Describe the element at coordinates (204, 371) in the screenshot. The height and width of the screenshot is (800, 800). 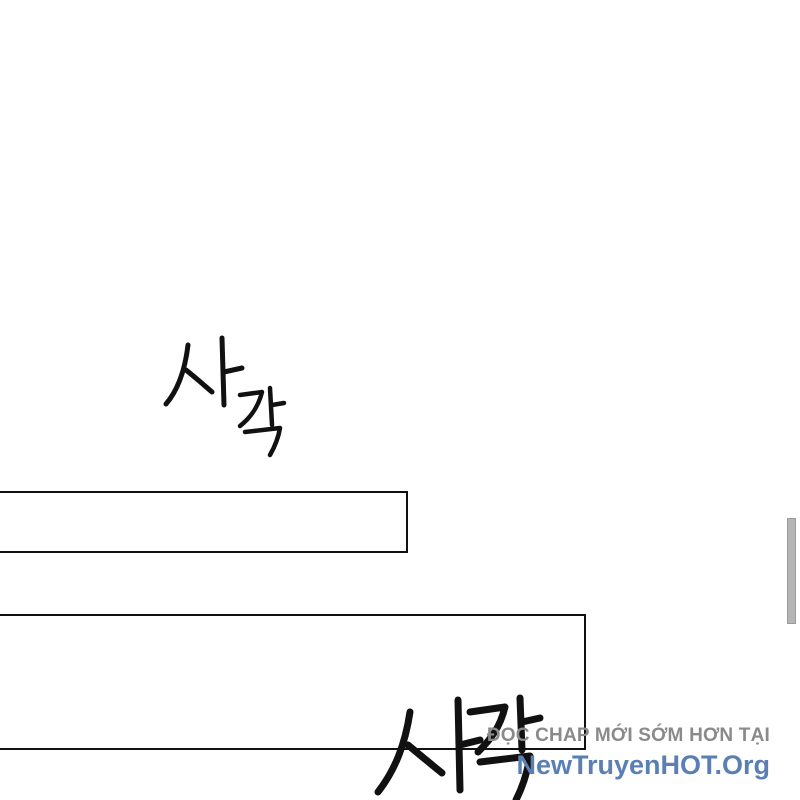
I see `sfx-top-sa` at that location.